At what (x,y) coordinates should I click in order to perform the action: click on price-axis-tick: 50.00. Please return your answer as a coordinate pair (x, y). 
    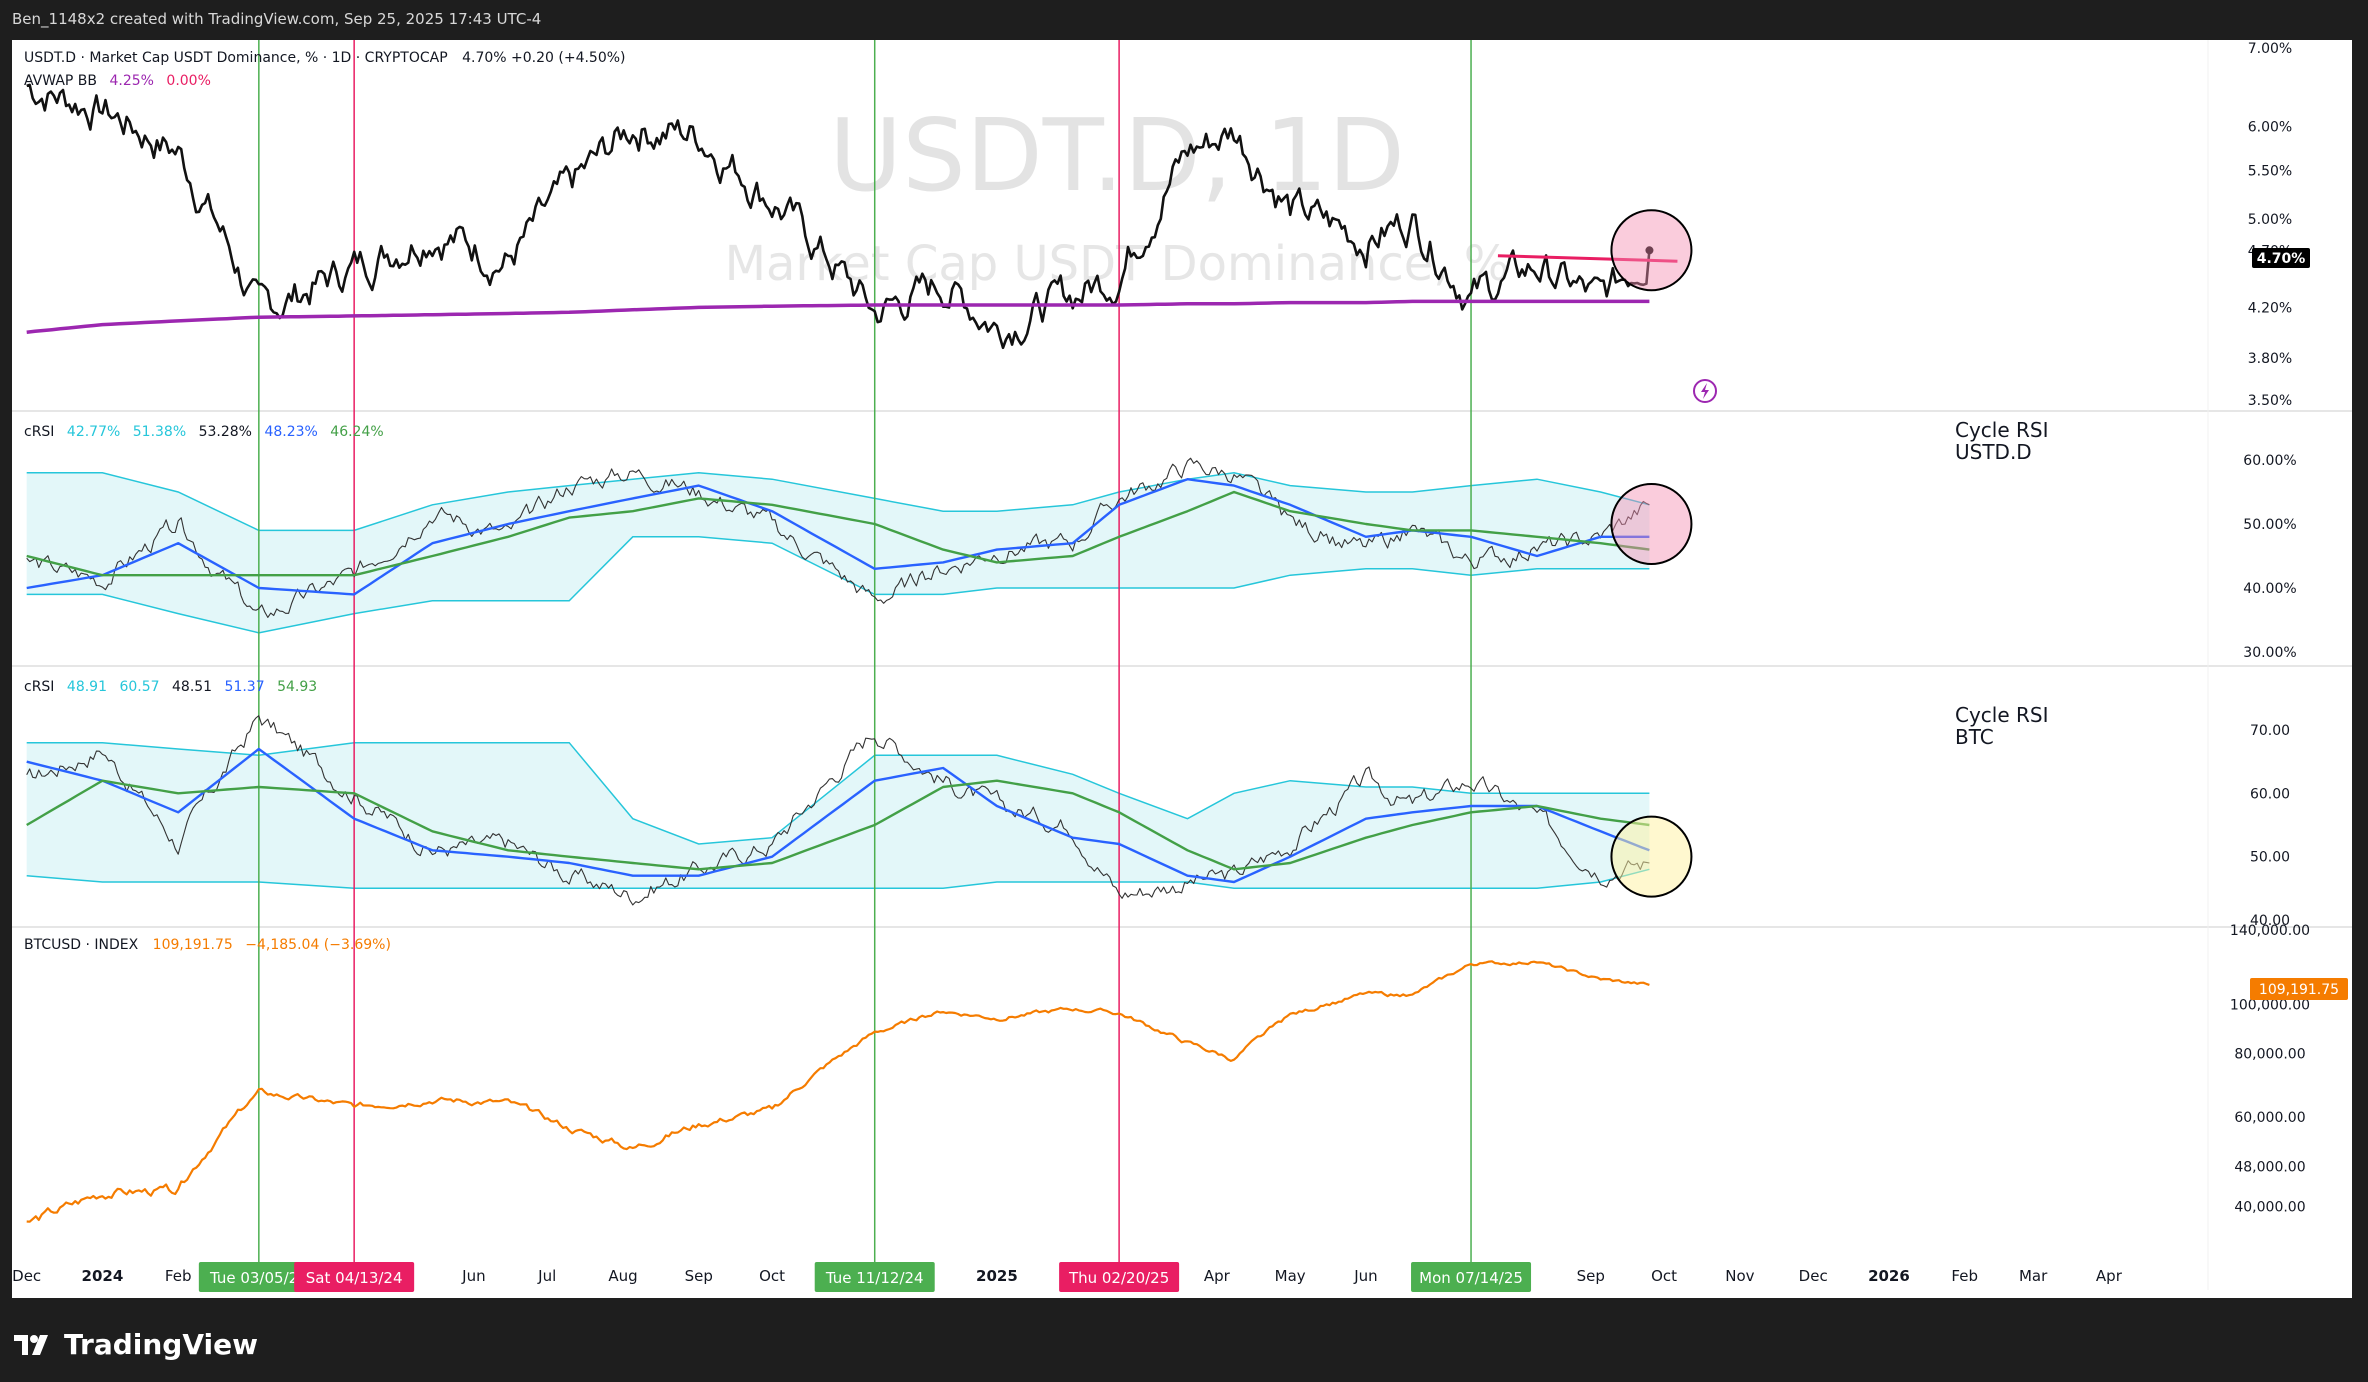
    Looking at the image, I should click on (2270, 858).